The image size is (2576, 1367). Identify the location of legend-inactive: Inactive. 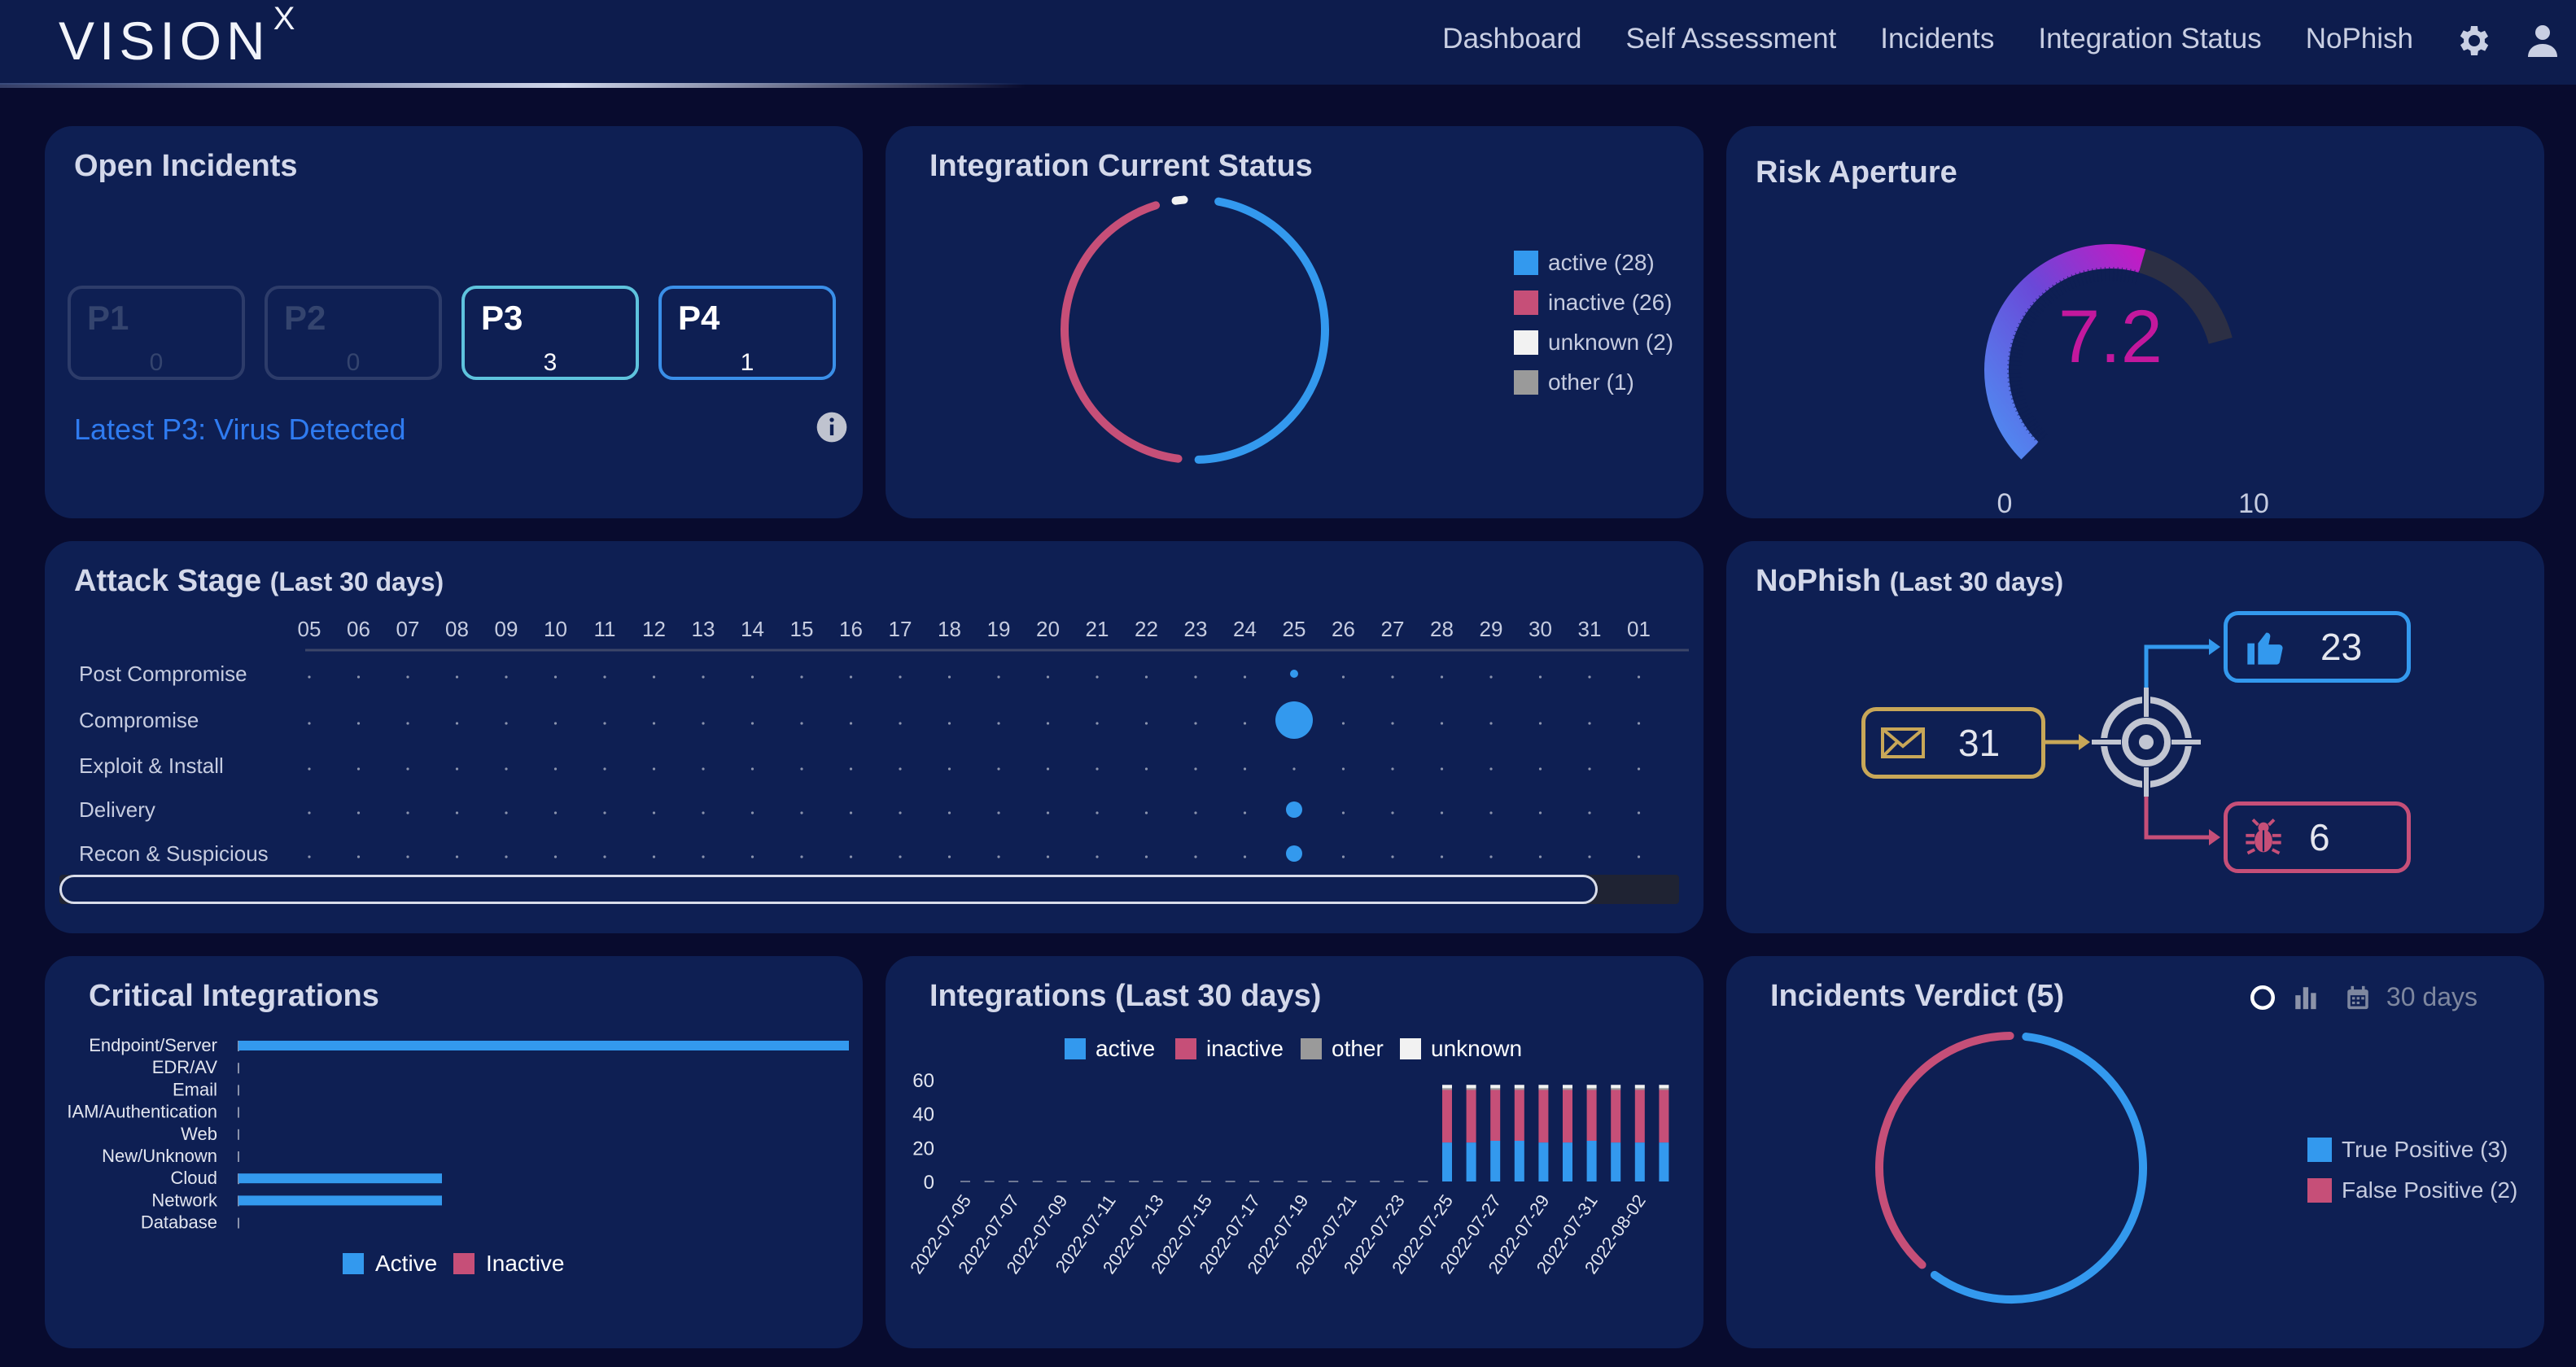
(509, 1264).